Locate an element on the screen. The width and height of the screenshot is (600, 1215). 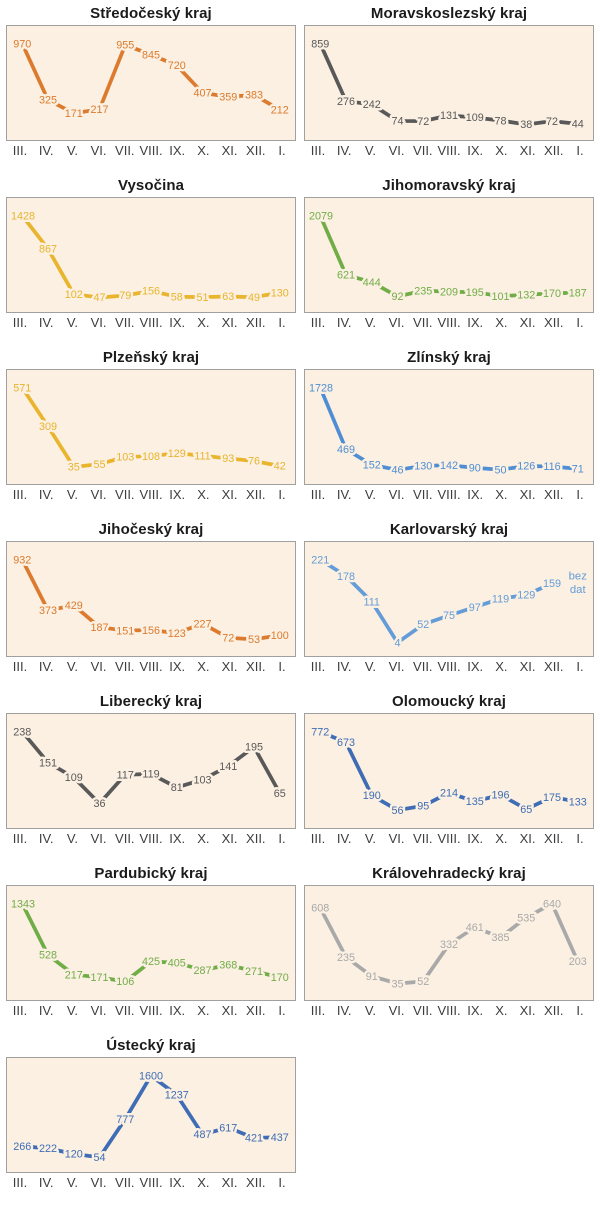
data-label: 1428 is located at coordinates (23, 216).